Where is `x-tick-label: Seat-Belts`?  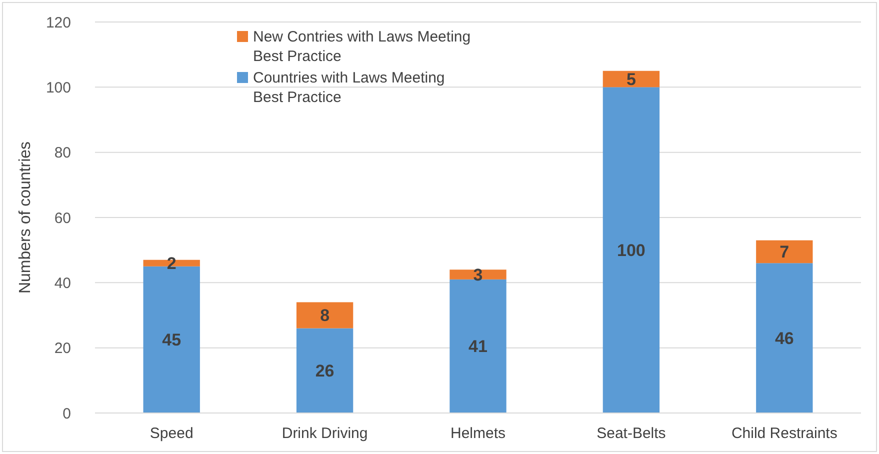 x-tick-label: Seat-Belts is located at coordinates (631, 433).